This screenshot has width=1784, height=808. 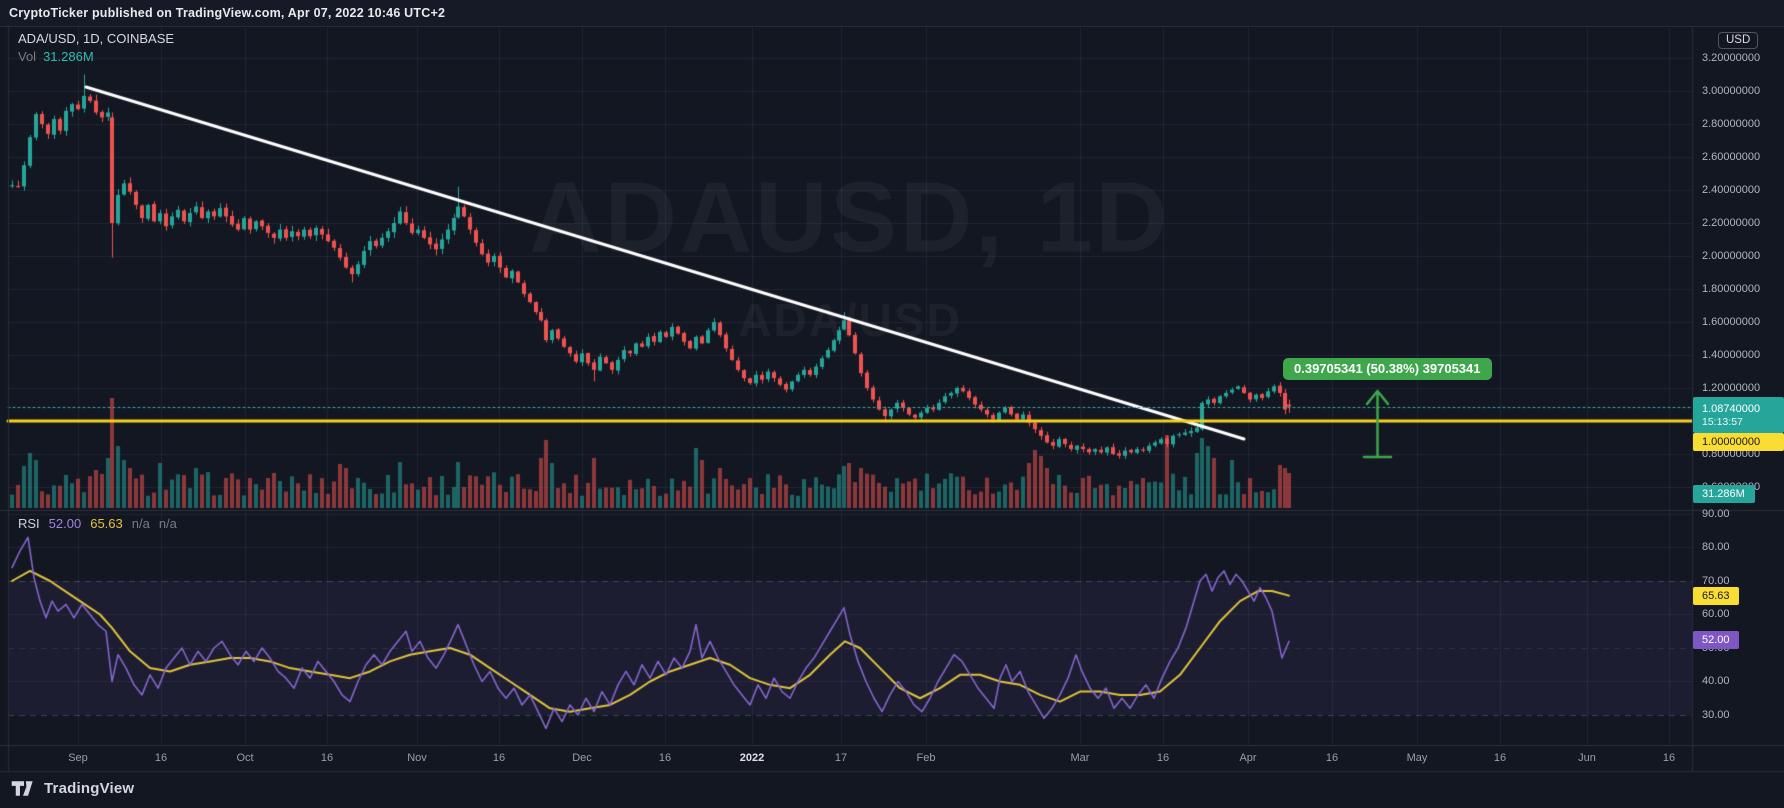 I want to click on rsi-na-1: n/a, so click(x=140, y=523).